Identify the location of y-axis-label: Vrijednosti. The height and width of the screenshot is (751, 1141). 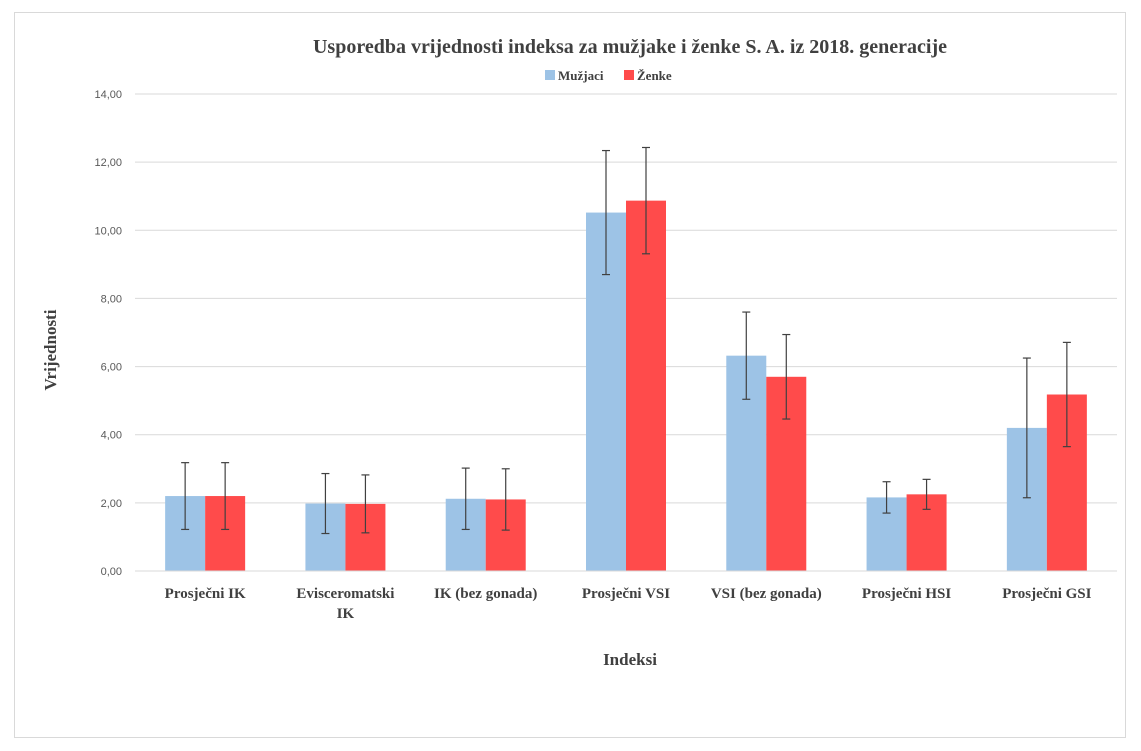
(50, 349).